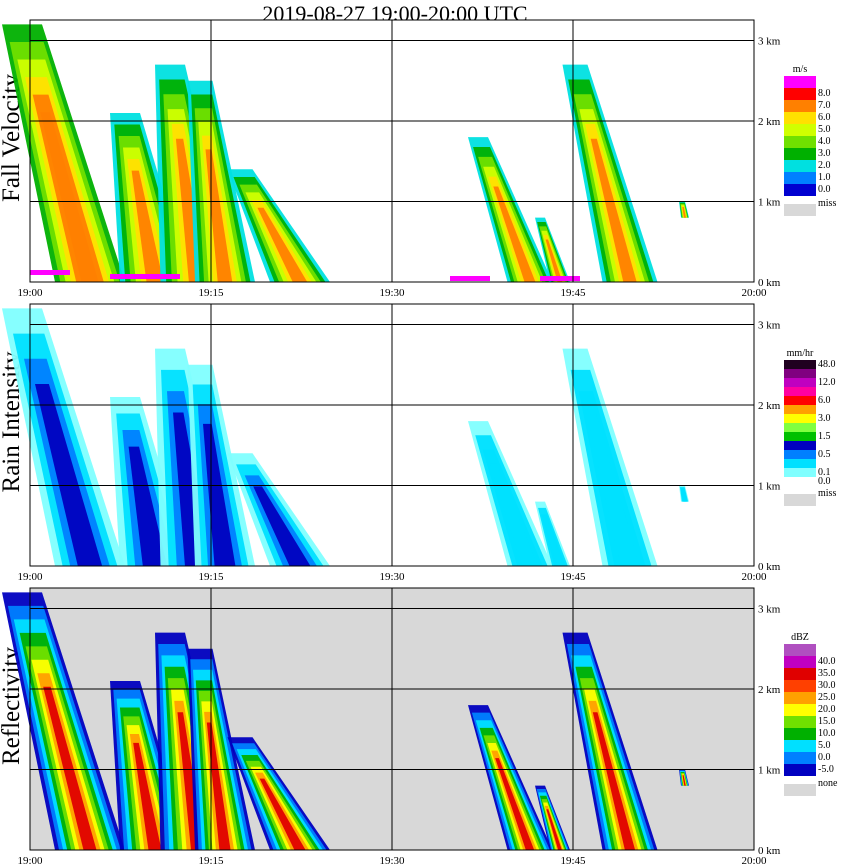  What do you see at coordinates (827, 673) in the screenshot?
I see `legend-label: 35.0` at bounding box center [827, 673].